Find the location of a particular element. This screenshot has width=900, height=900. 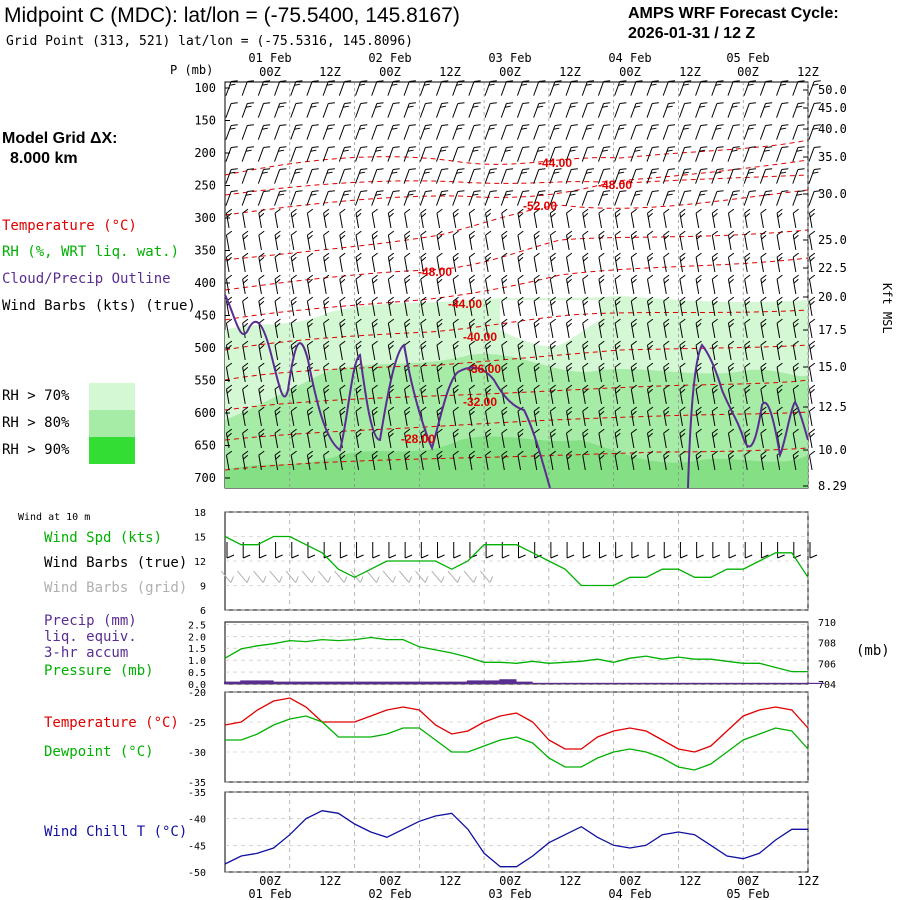

legend-cloud: Cloud/Precip Outline is located at coordinates (86, 279).